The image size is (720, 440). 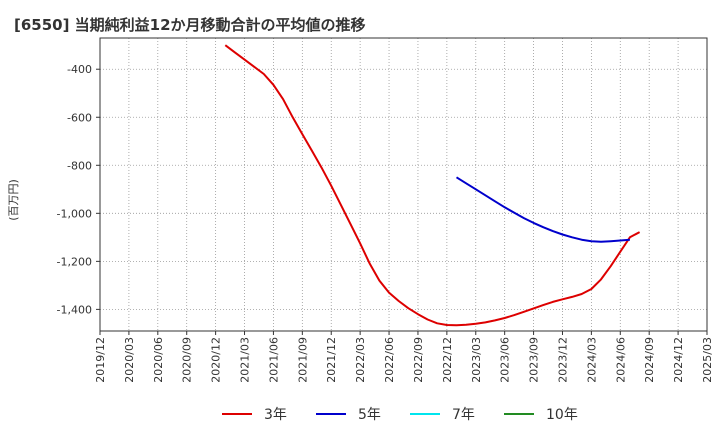 What do you see at coordinates (79, 69) in the screenshot?
I see `y-tick-label: -400` at bounding box center [79, 69].